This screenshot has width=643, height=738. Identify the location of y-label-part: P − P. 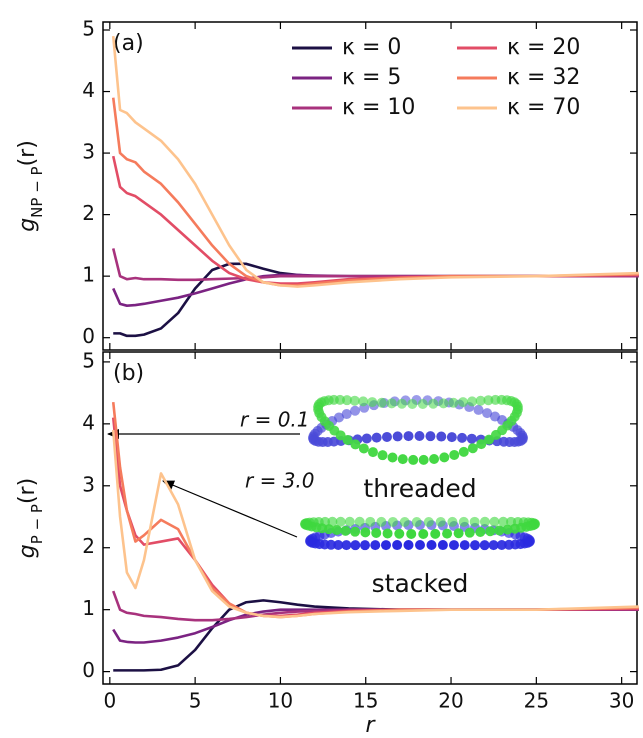
(37, 524).